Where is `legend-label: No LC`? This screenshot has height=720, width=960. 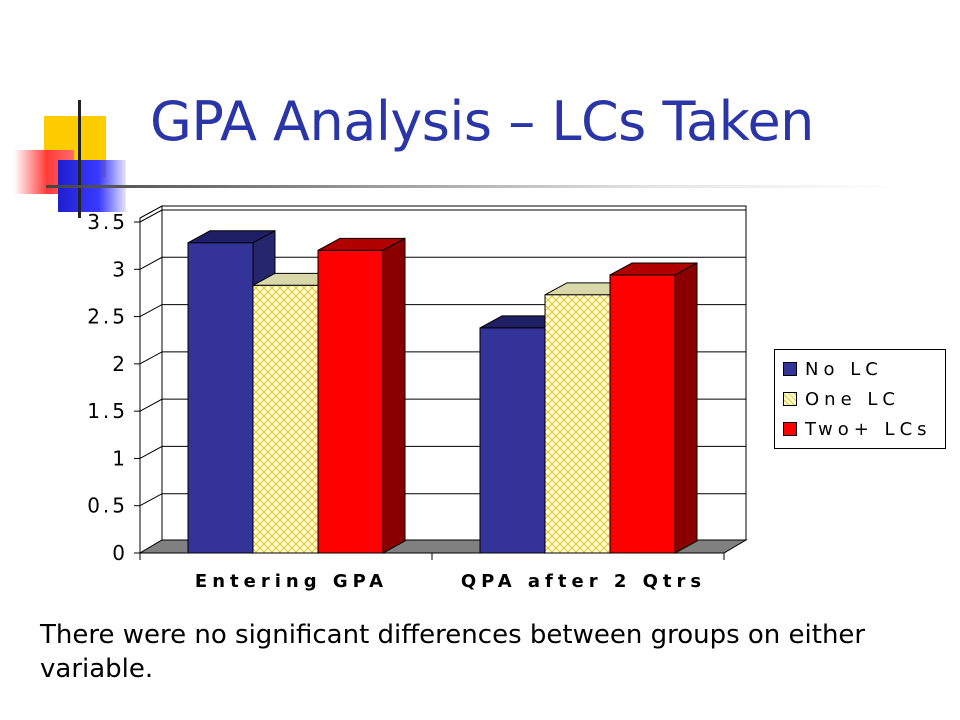
legend-label: No LC is located at coordinates (844, 369).